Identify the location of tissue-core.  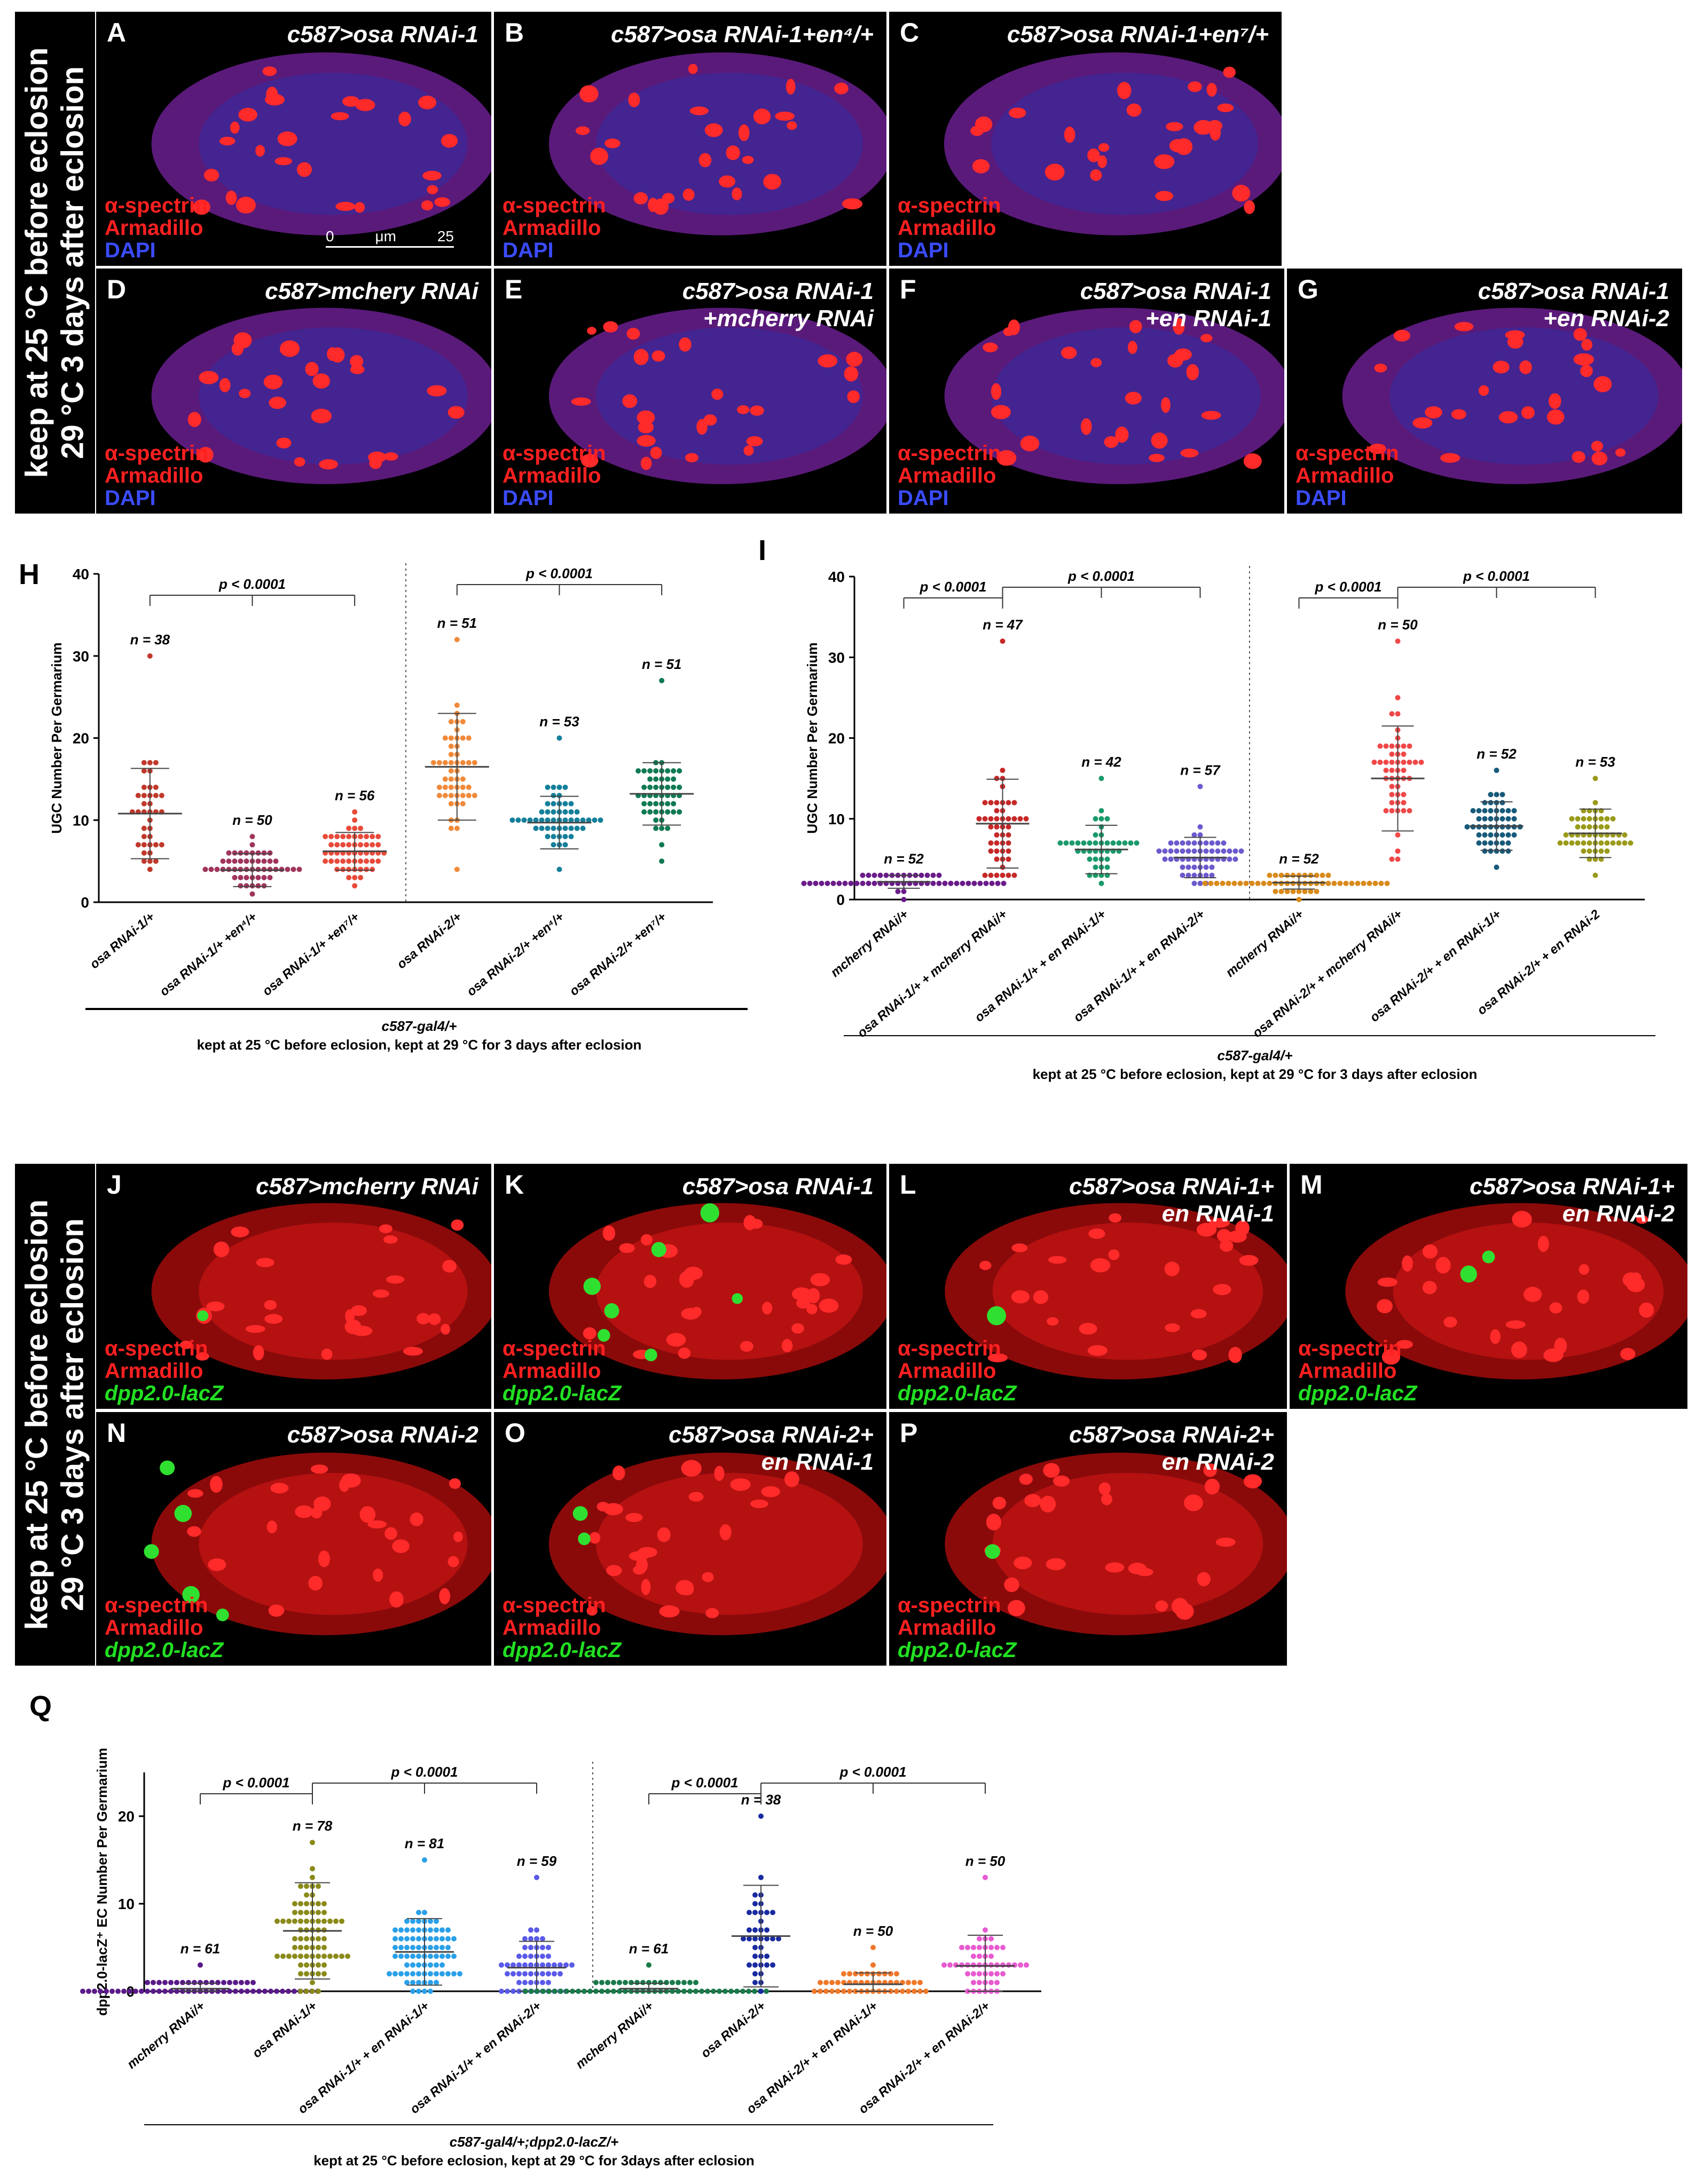
(1524, 396).